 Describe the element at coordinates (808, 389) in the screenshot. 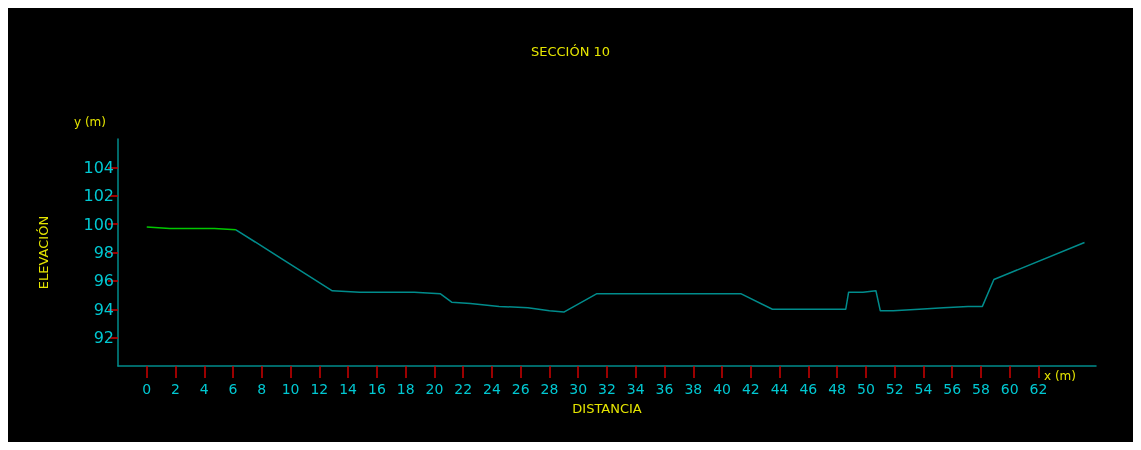

I see `x-tick-label: 46` at that location.